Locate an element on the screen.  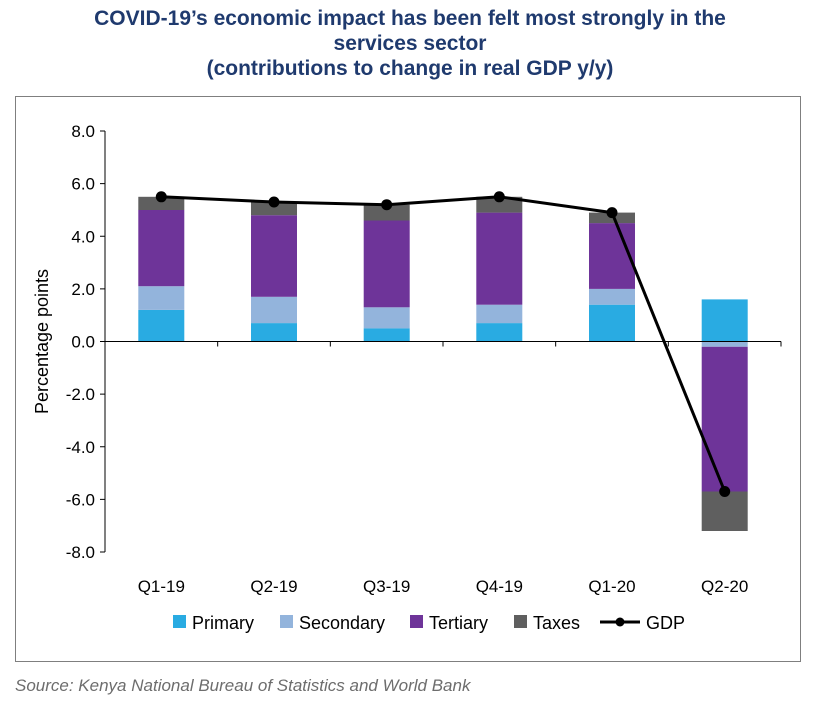
y-axis-label: Percentage points is located at coordinates (42, 341).